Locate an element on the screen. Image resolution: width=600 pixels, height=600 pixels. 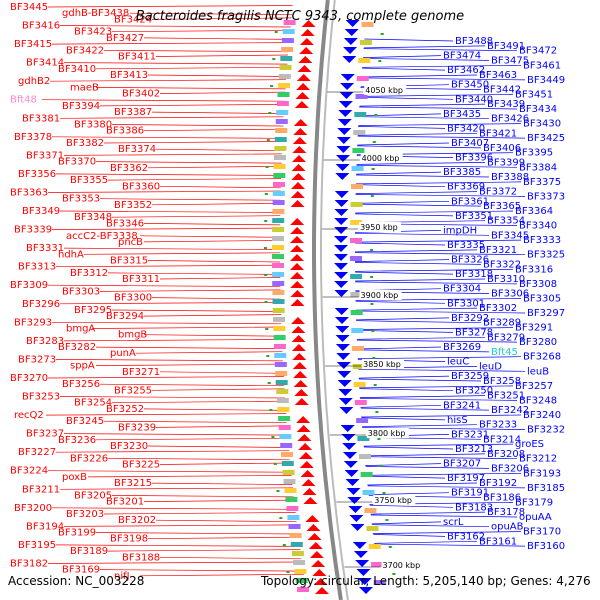
right-gene-label: BF3302 is located at coordinates (498, 308).